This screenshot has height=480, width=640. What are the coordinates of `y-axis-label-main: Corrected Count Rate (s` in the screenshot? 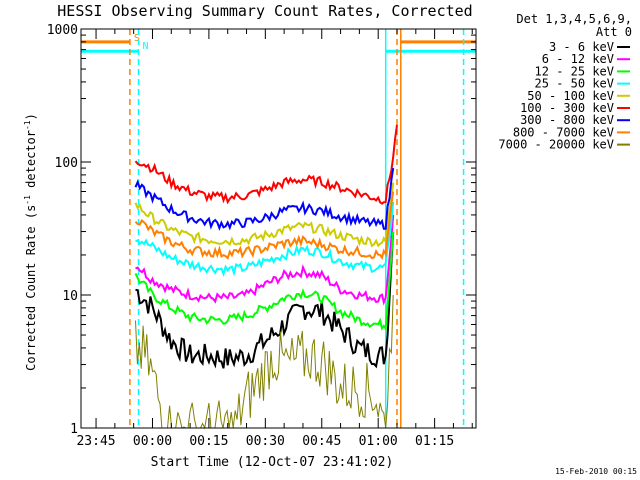 It's located at (31, 288).